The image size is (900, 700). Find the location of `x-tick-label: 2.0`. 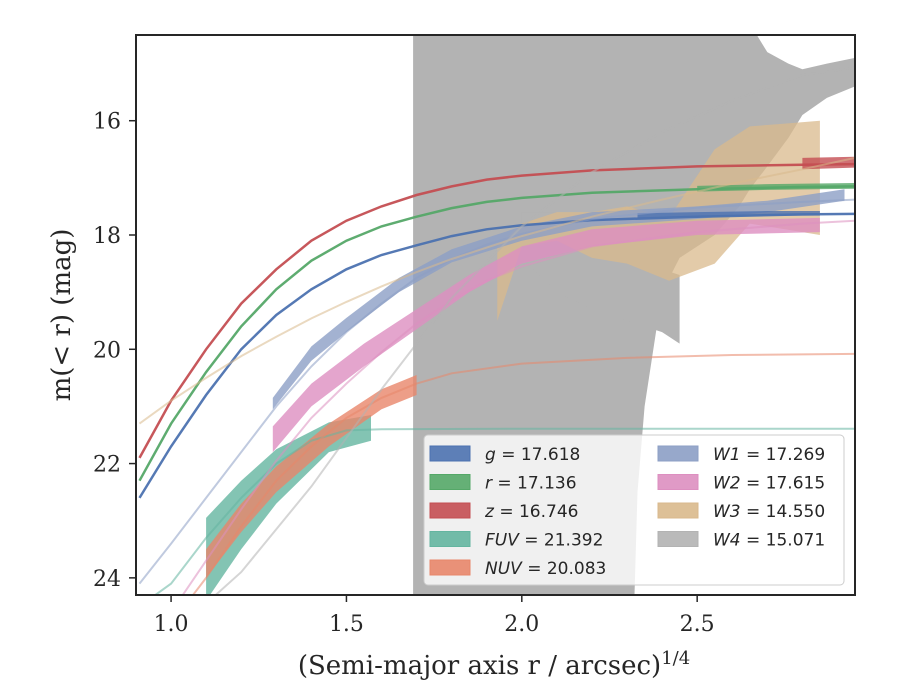

x-tick-label: 2.0 is located at coordinates (521, 624).